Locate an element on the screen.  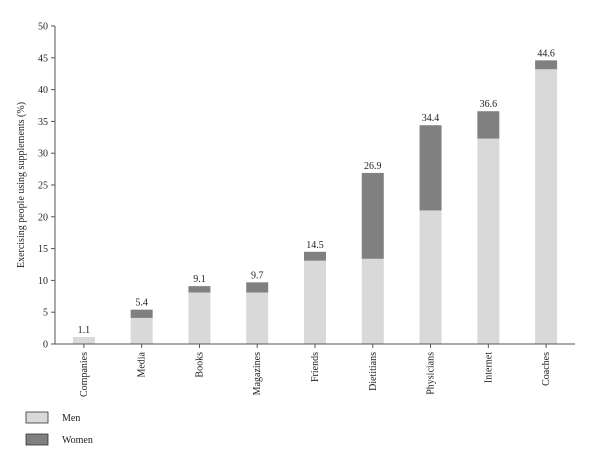
y-tick-label: 50 is located at coordinates (43, 27).